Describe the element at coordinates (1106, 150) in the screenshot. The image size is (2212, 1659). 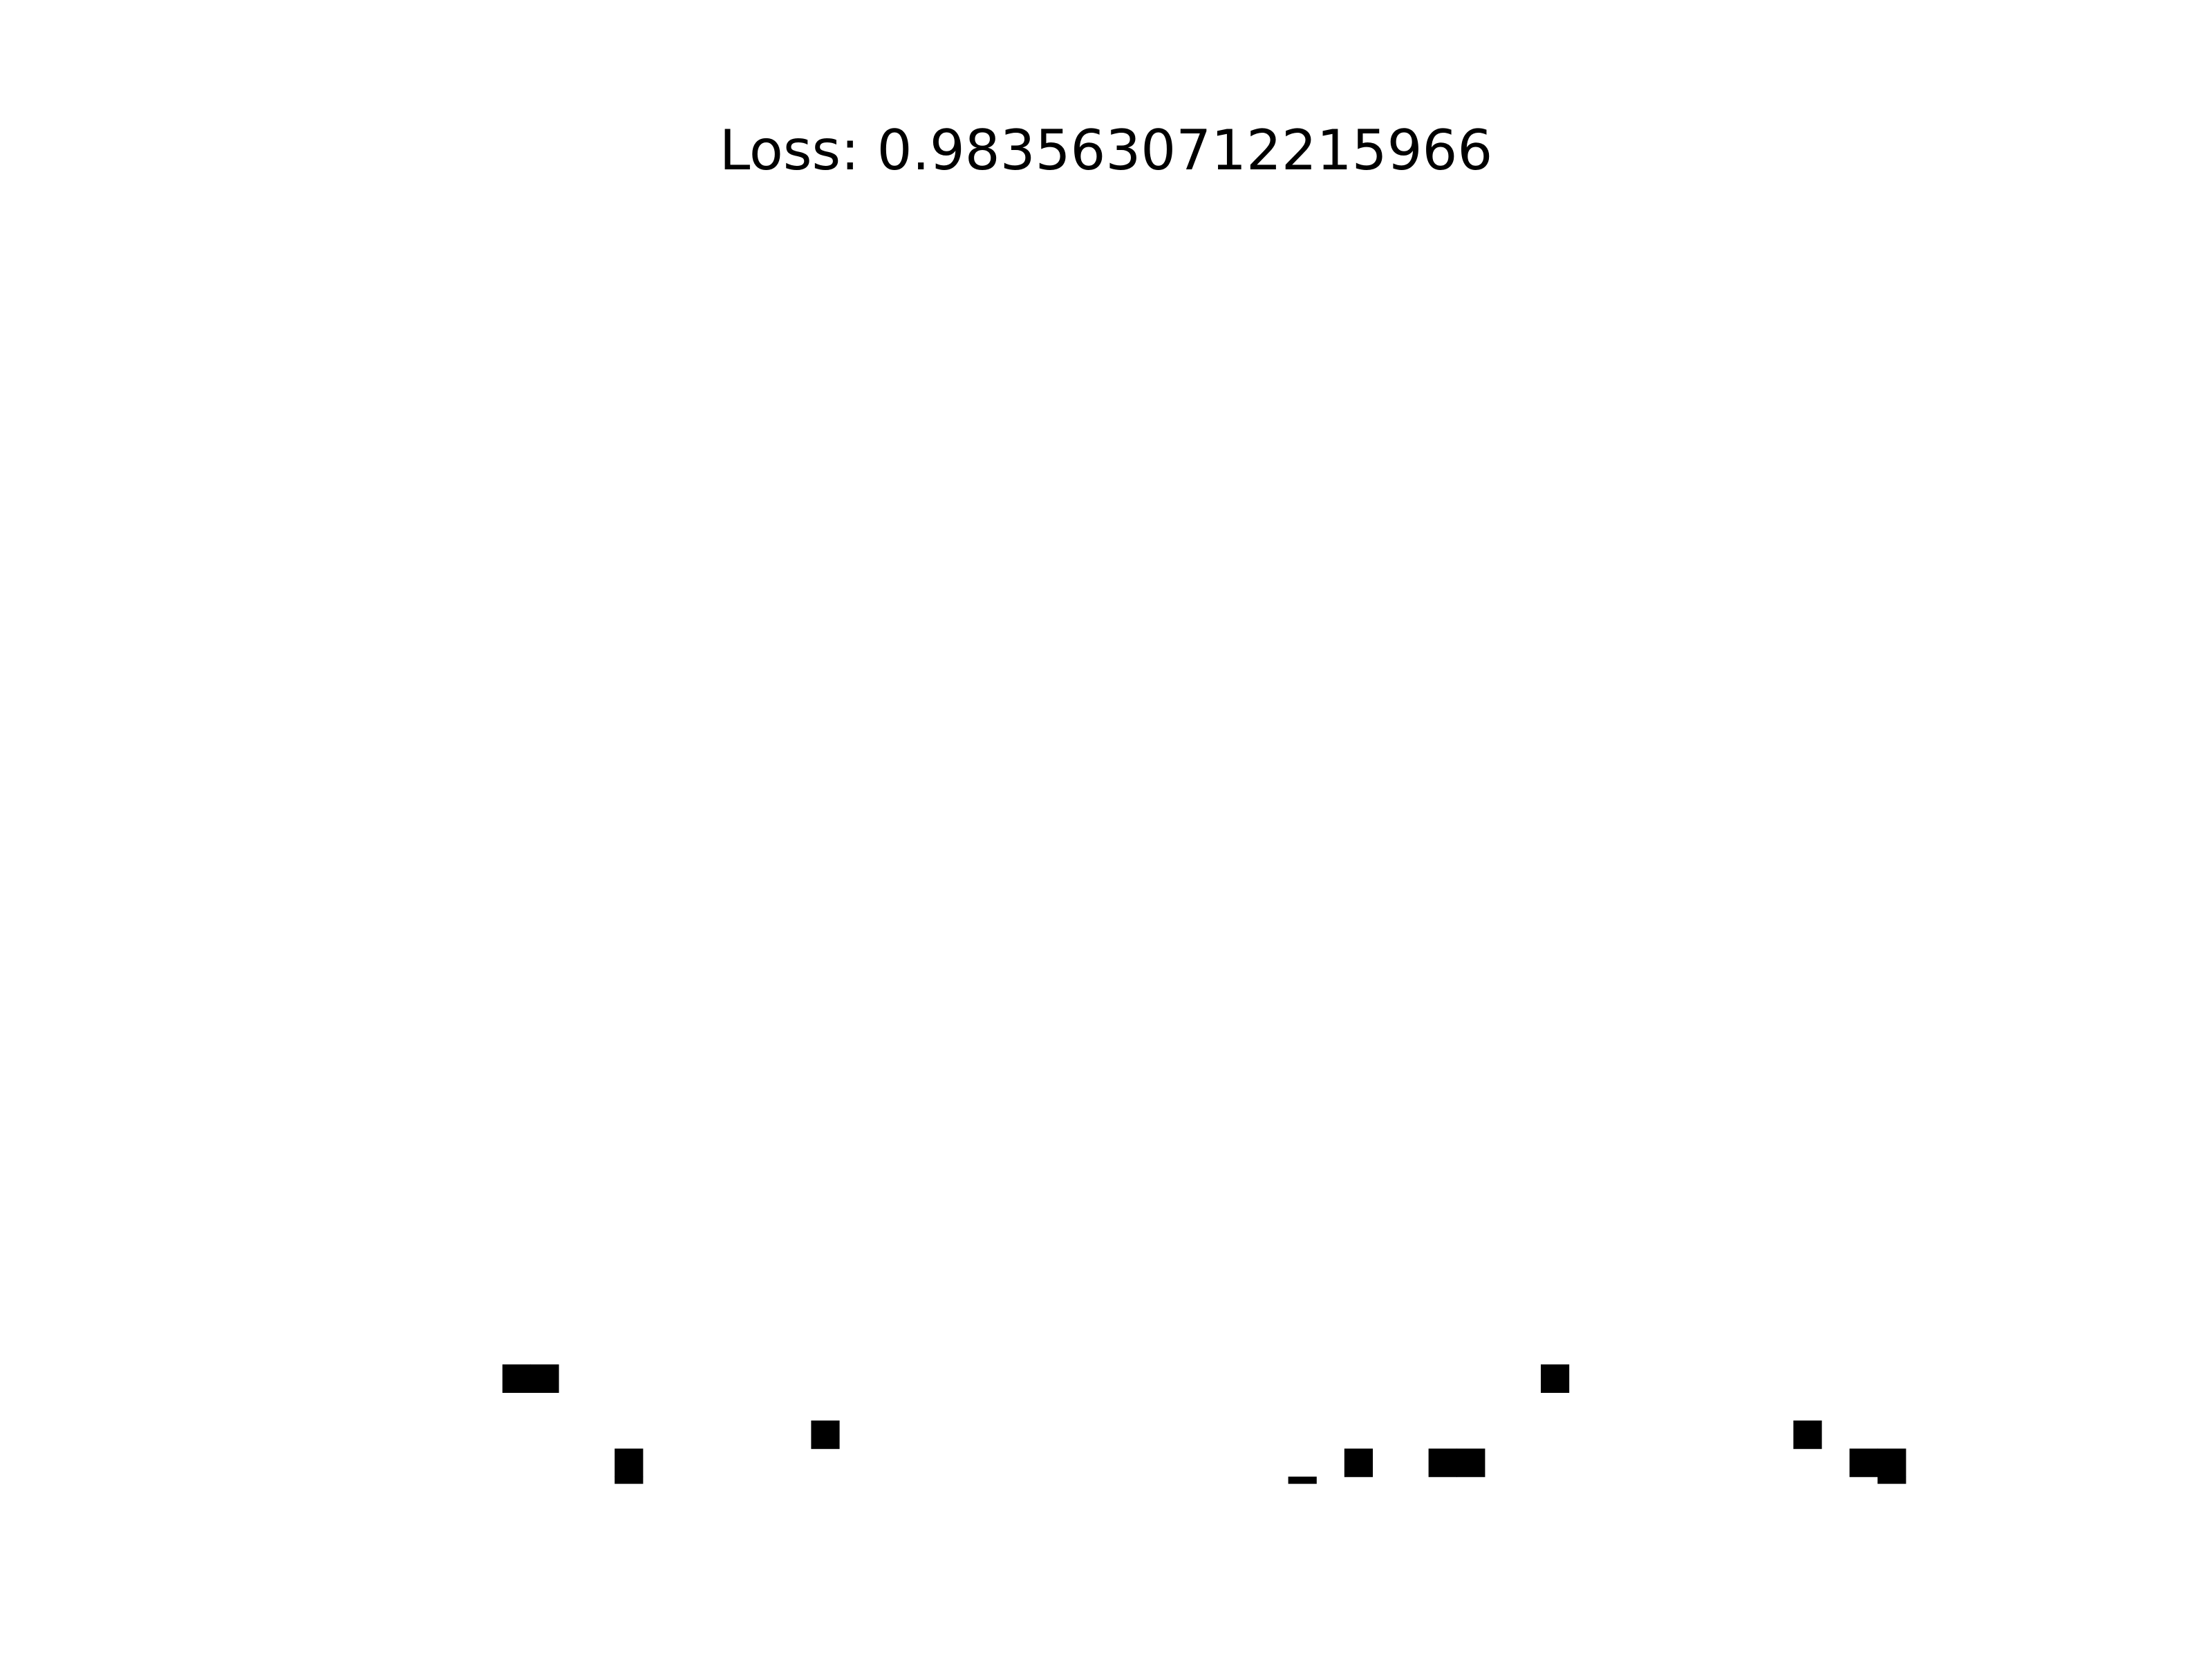
I see `chart-title: Loss: 0.9835630712215966` at that location.